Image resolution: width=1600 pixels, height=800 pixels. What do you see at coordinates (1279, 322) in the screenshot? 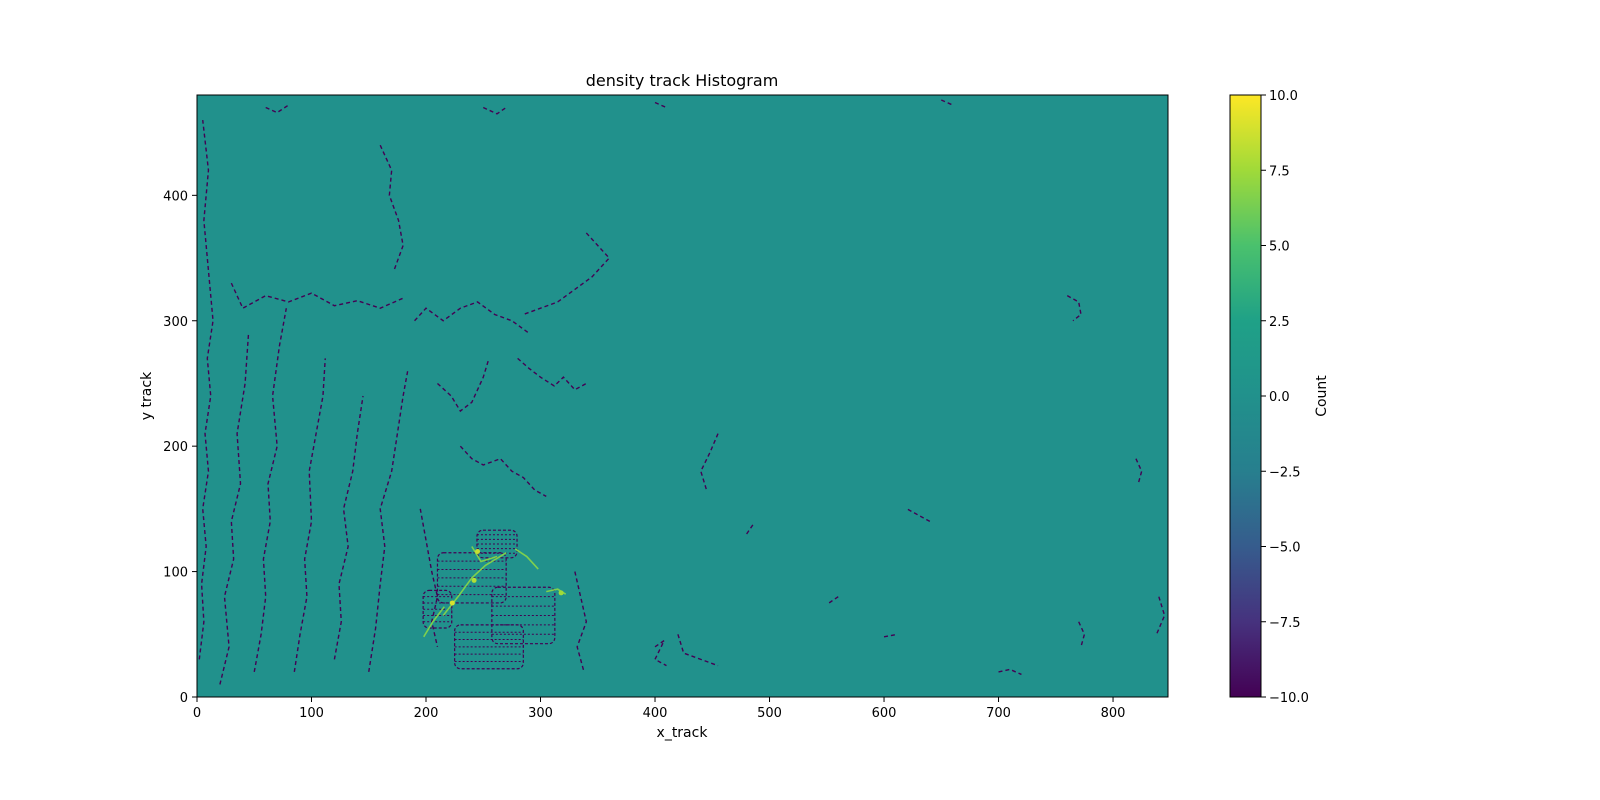
I see `colorbar-tick-label: 2.5` at bounding box center [1279, 322].